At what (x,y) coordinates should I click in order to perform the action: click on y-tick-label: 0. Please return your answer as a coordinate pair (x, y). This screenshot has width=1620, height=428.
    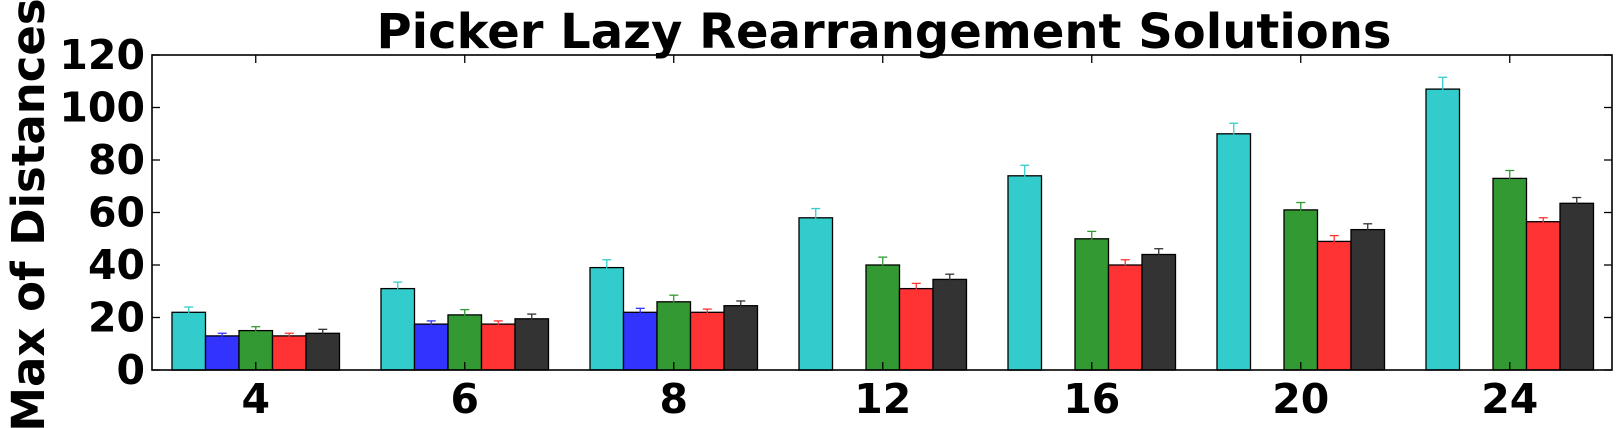
    Looking at the image, I should click on (130, 370).